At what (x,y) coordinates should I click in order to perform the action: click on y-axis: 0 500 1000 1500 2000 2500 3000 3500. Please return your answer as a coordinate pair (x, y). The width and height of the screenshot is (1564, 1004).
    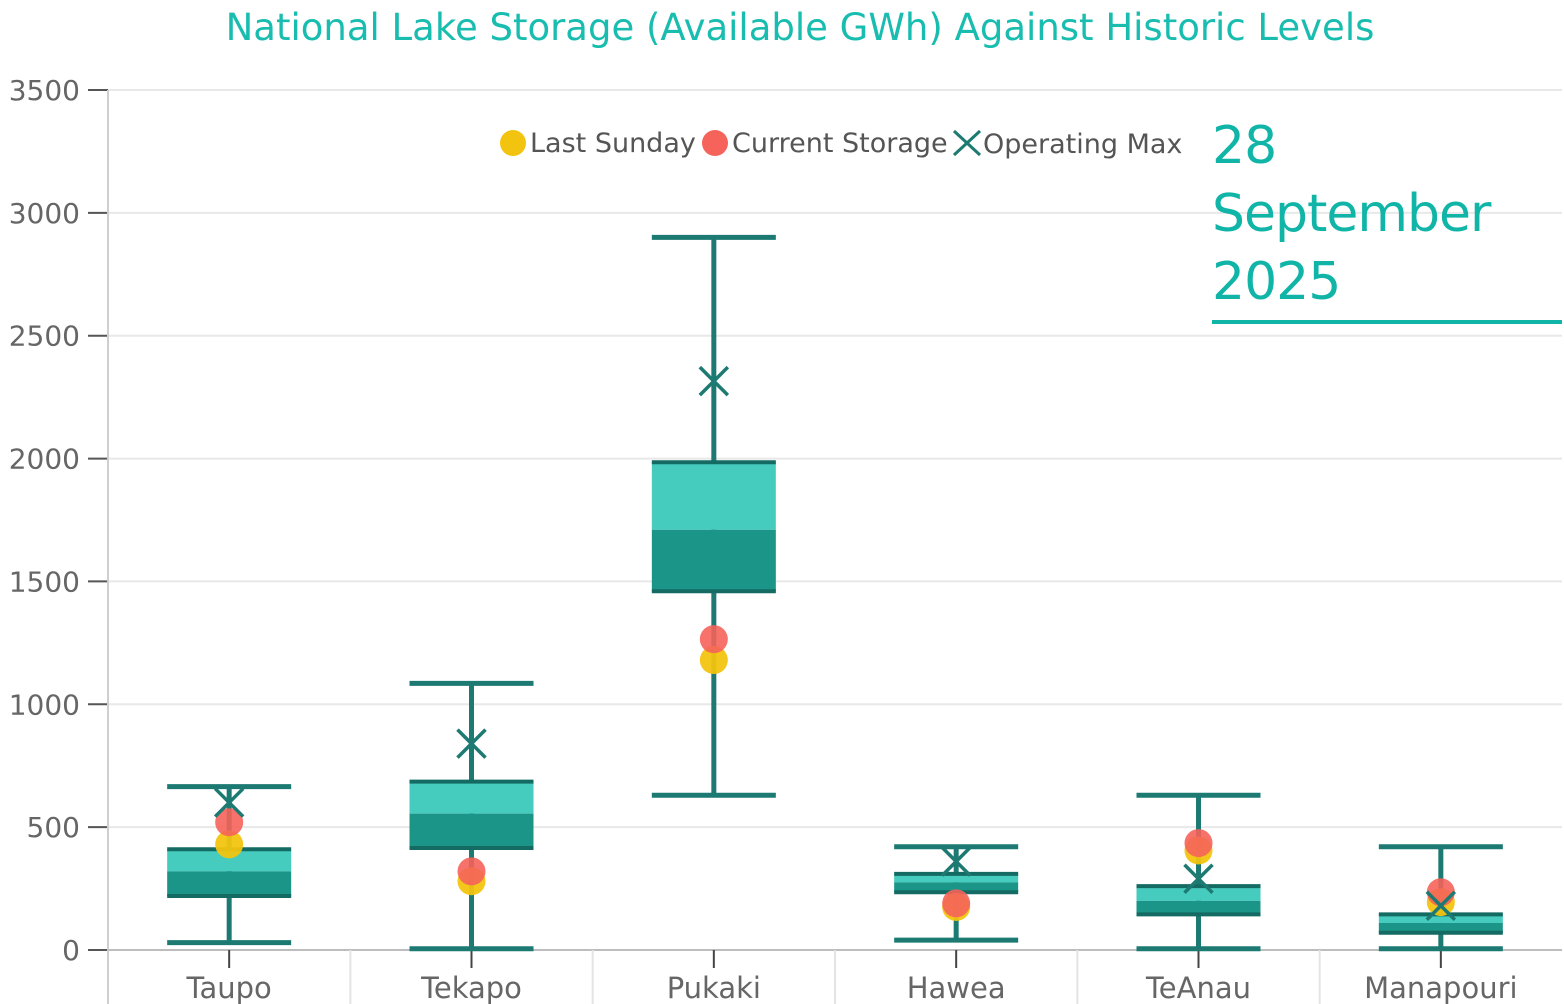
    Looking at the image, I should click on (59, 539).